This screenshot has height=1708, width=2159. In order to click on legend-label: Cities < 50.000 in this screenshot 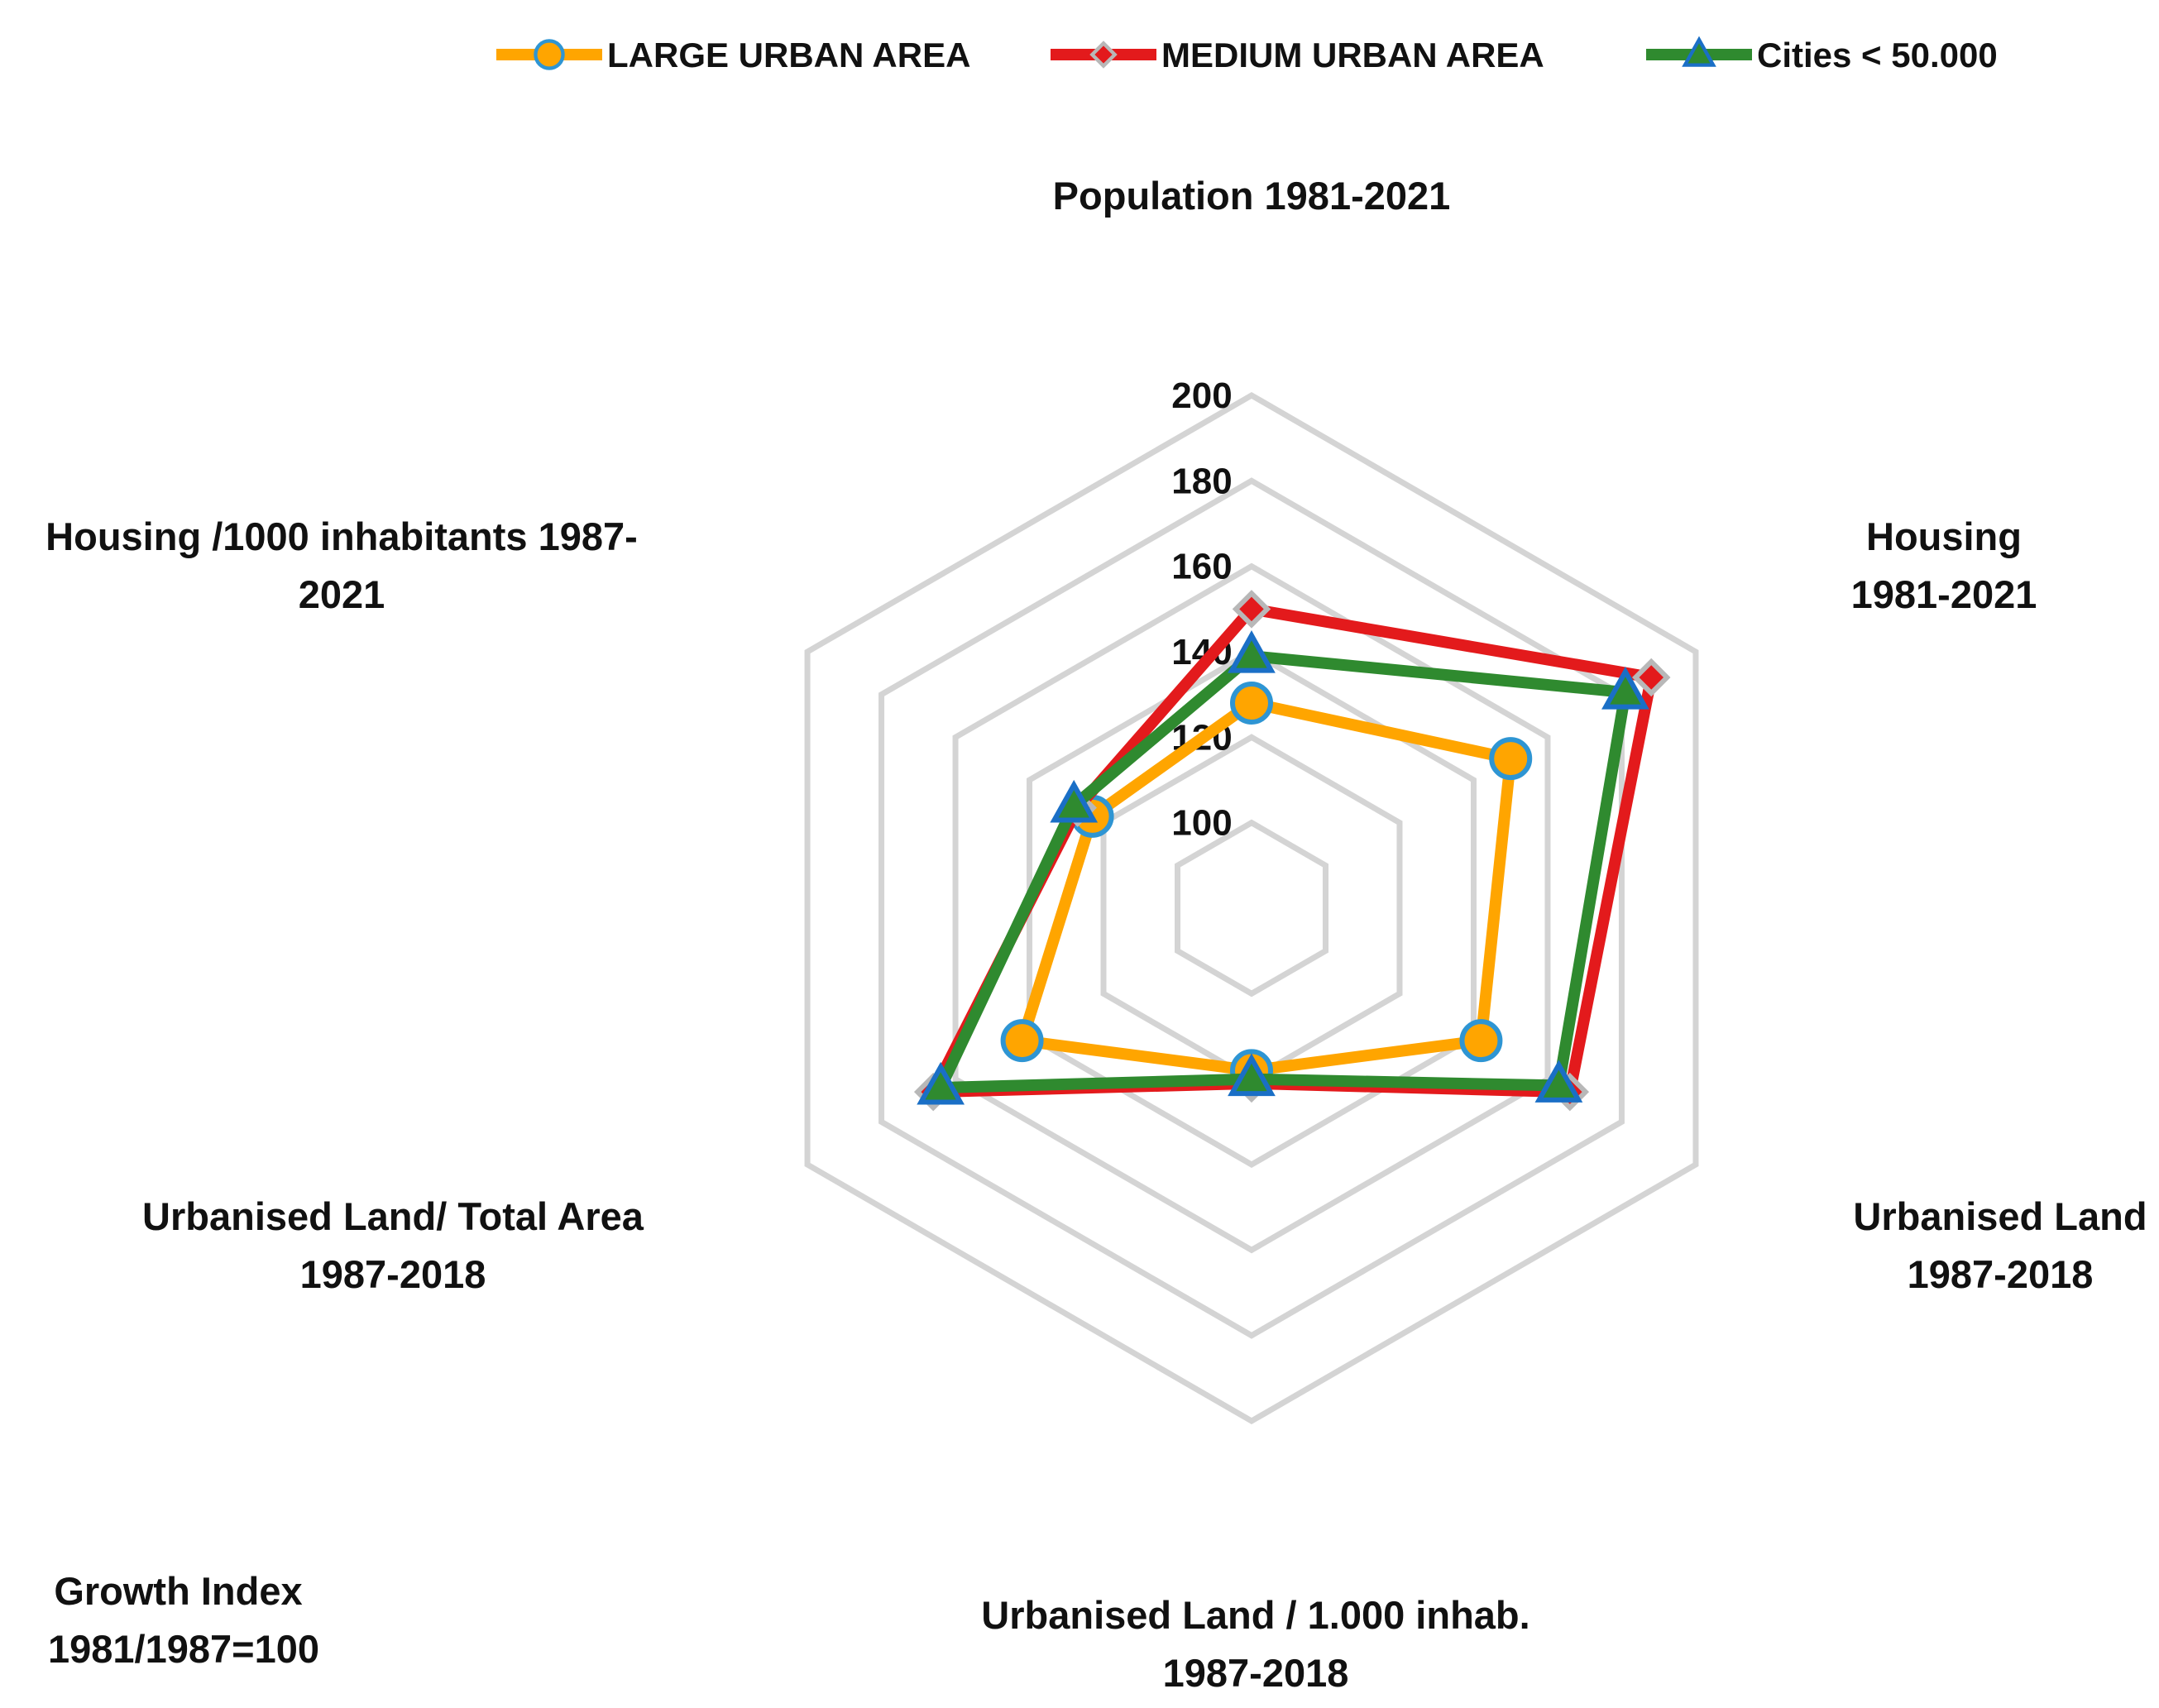, I will do `click(1877, 55)`.